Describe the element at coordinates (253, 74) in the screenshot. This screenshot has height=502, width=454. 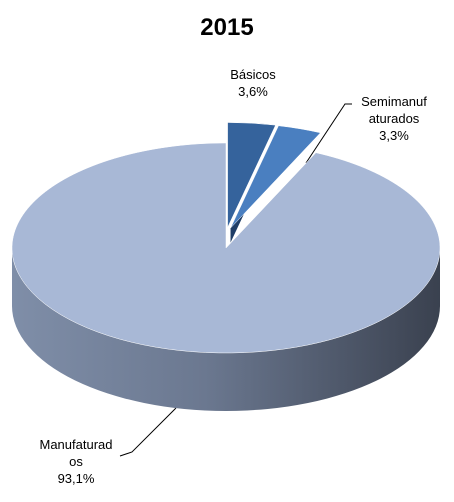
I see `category-label: Básicos` at that location.